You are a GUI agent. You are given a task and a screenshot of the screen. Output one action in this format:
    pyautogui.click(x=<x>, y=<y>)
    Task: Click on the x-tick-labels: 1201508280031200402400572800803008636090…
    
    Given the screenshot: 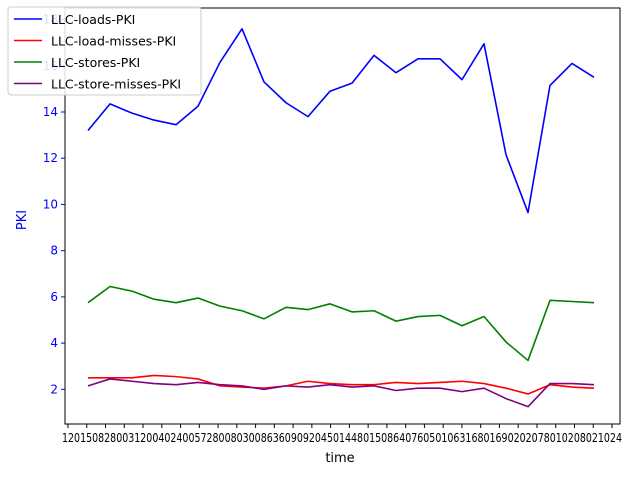 What is the action you would take?
    pyautogui.click(x=342, y=438)
    